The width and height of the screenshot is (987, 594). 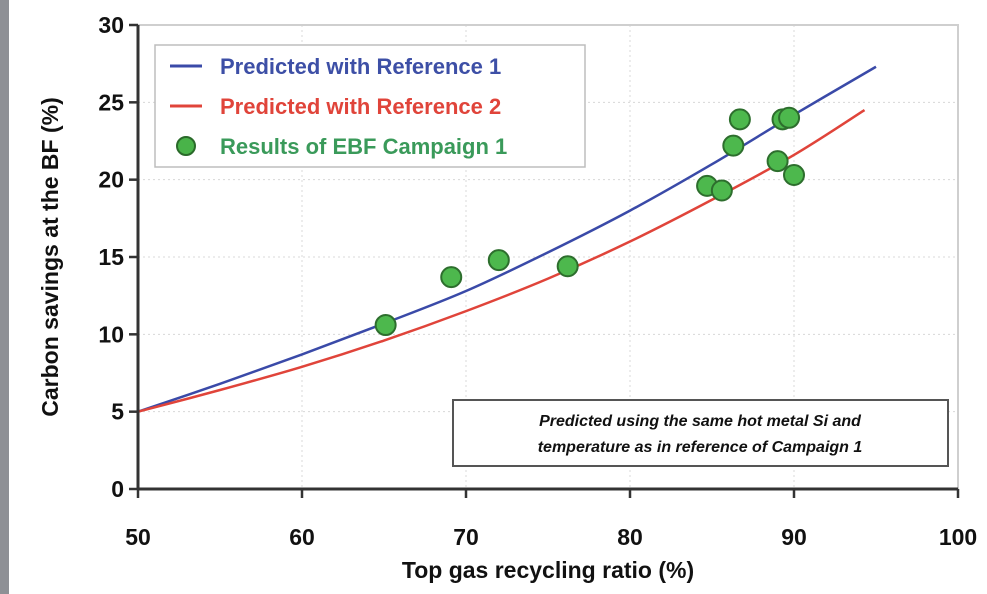 I want to click on y-axis-label: Carbon savings at the BF (%), so click(x=50, y=256).